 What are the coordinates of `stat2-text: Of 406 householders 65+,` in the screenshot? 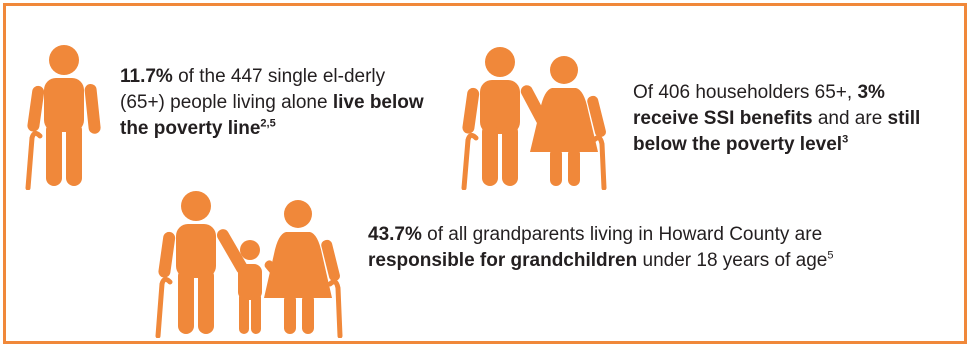 It's located at (745, 92).